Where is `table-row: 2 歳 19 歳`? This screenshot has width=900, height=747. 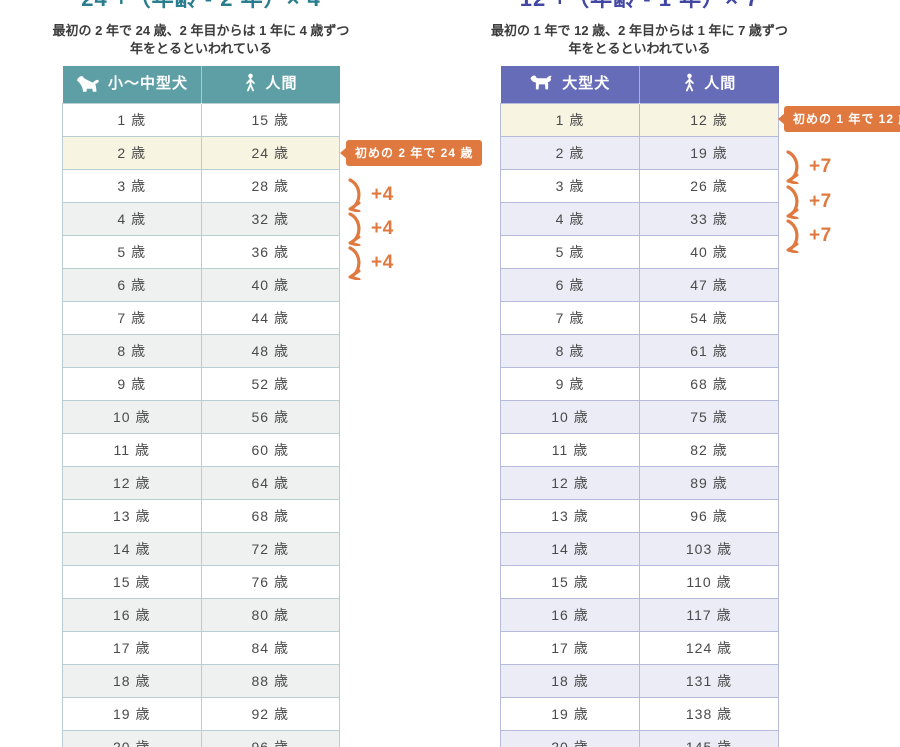
table-row: 2 歳 19 歳 is located at coordinates (639, 152).